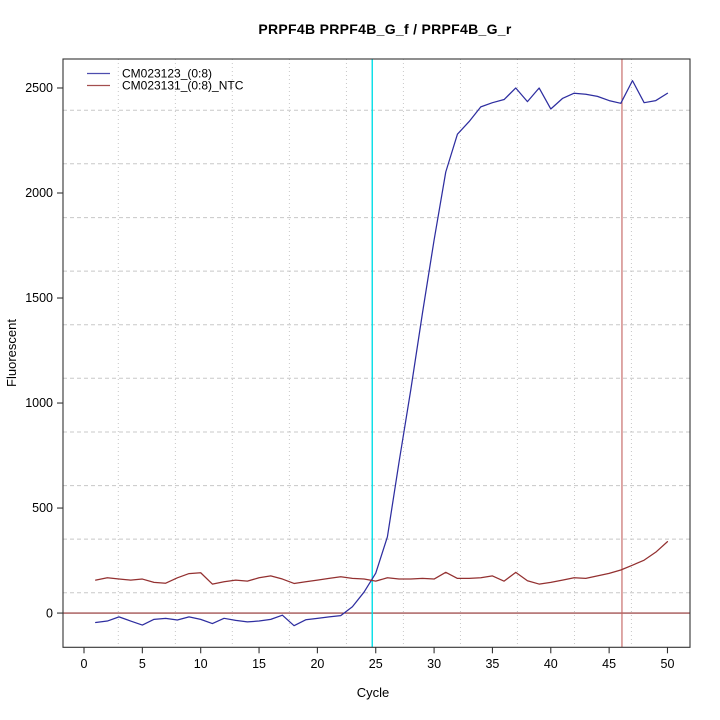 This screenshot has width=720, height=720. Describe the element at coordinates (382, 563) in the screenshot. I see `series-curve` at that location.